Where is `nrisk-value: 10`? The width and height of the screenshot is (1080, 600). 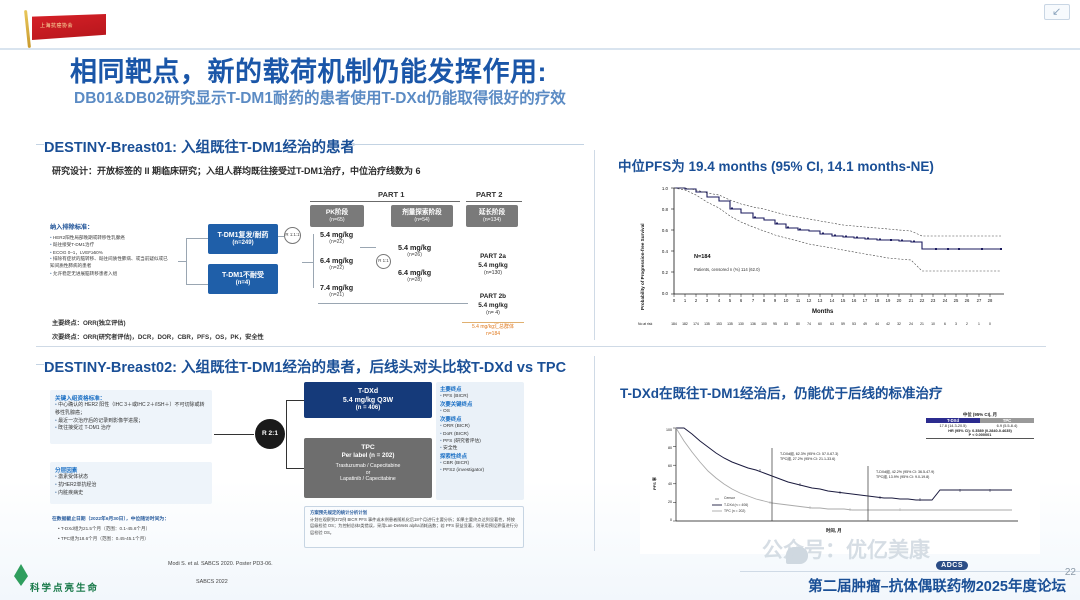 nrisk-value: 10 is located at coordinates (933, 324).